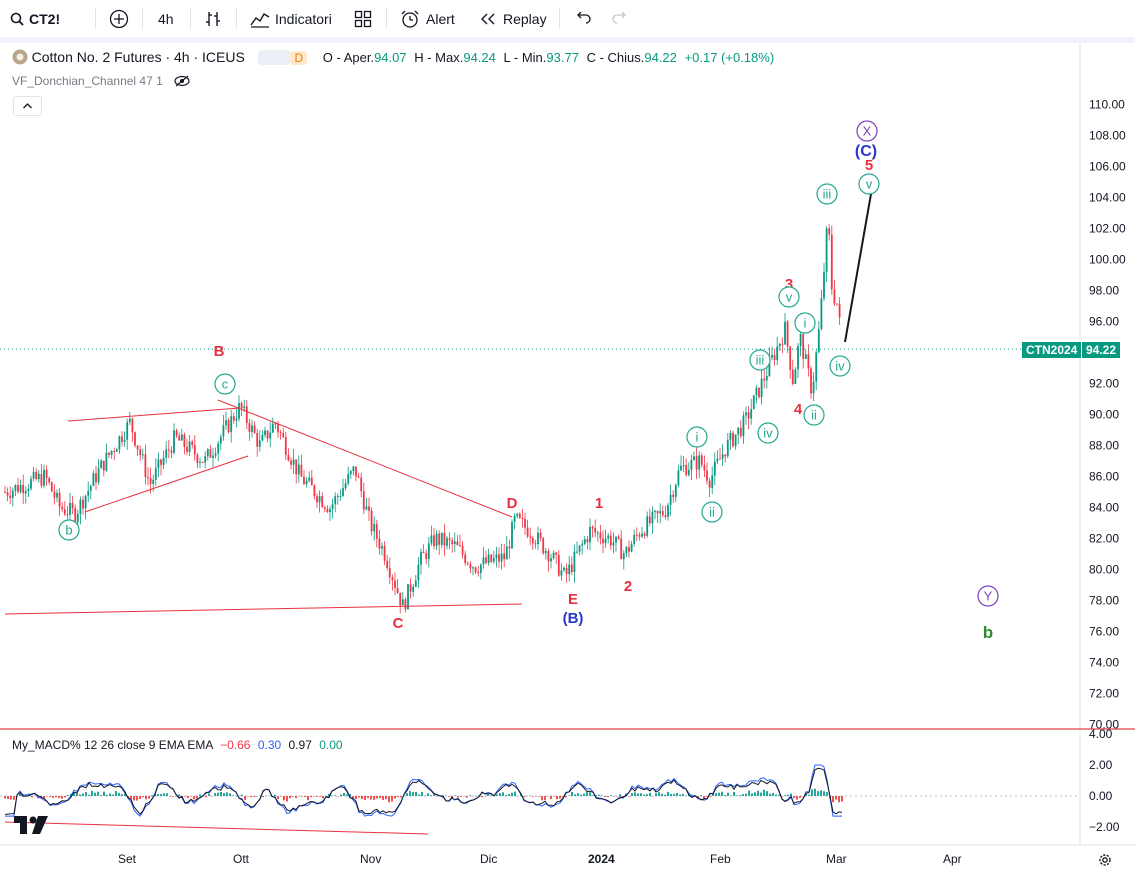 Image resolution: width=1135 pixels, height=882 pixels. I want to click on time-label-ott: Ott, so click(241, 859).